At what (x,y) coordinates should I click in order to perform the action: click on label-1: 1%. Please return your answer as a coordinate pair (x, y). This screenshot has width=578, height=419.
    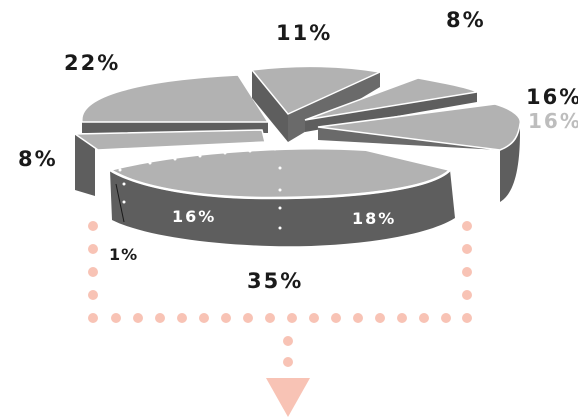
    Looking at the image, I should click on (123, 254).